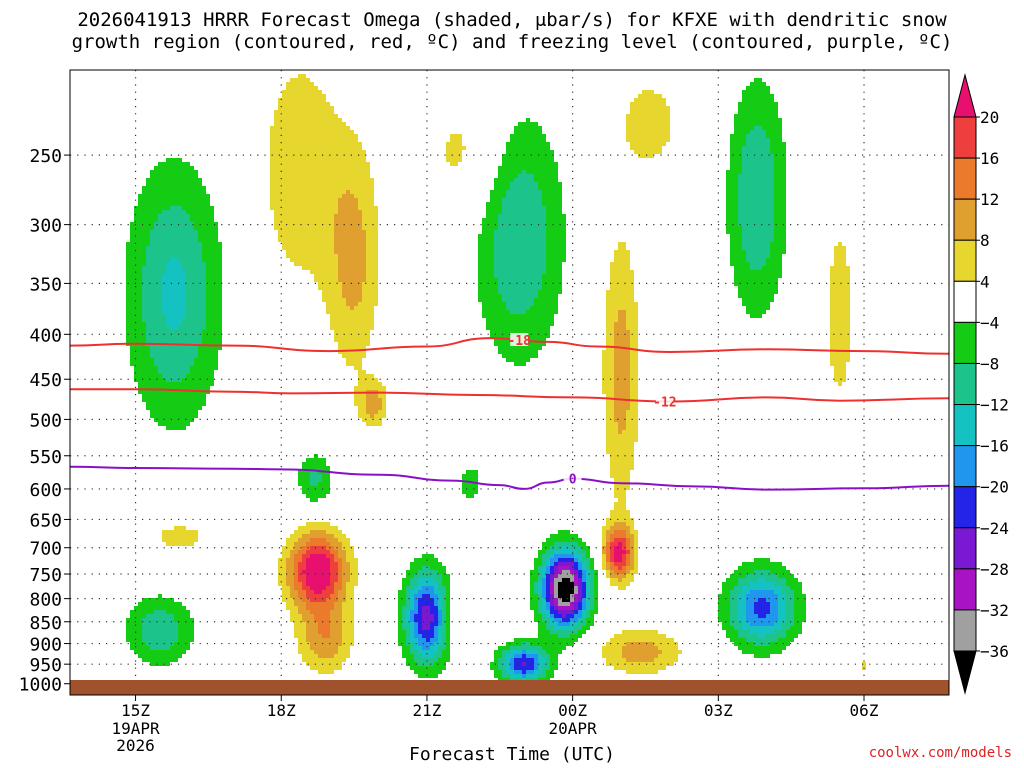 The height and width of the screenshot is (768, 1024). Describe the element at coordinates (940, 753) in the screenshot. I see `attribution-link: coolwx.com/models` at that location.